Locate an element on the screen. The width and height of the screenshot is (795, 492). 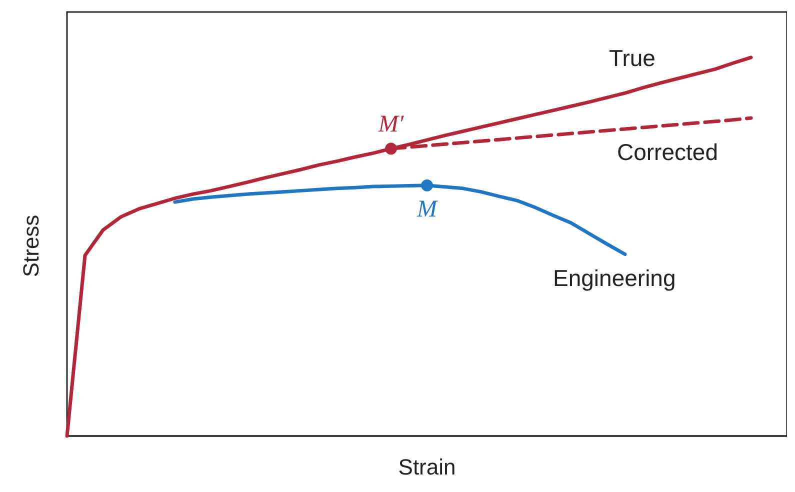
series-label: True is located at coordinates (632, 57).